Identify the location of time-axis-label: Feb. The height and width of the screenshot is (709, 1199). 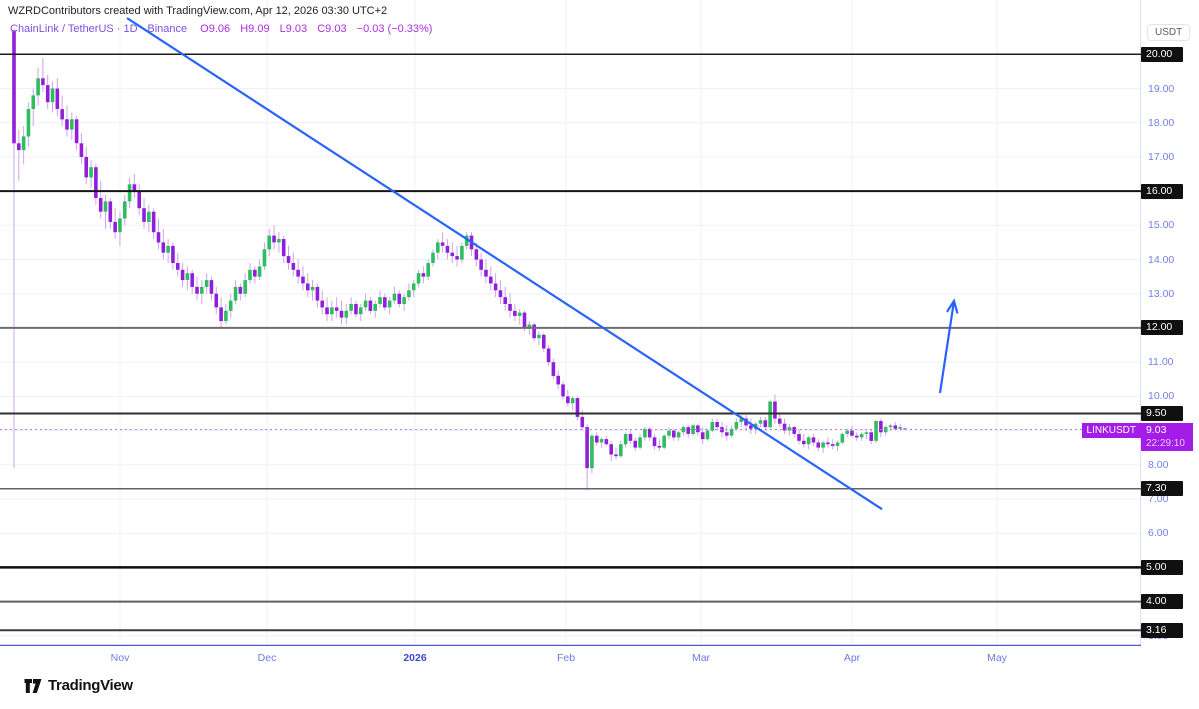
(566, 658).